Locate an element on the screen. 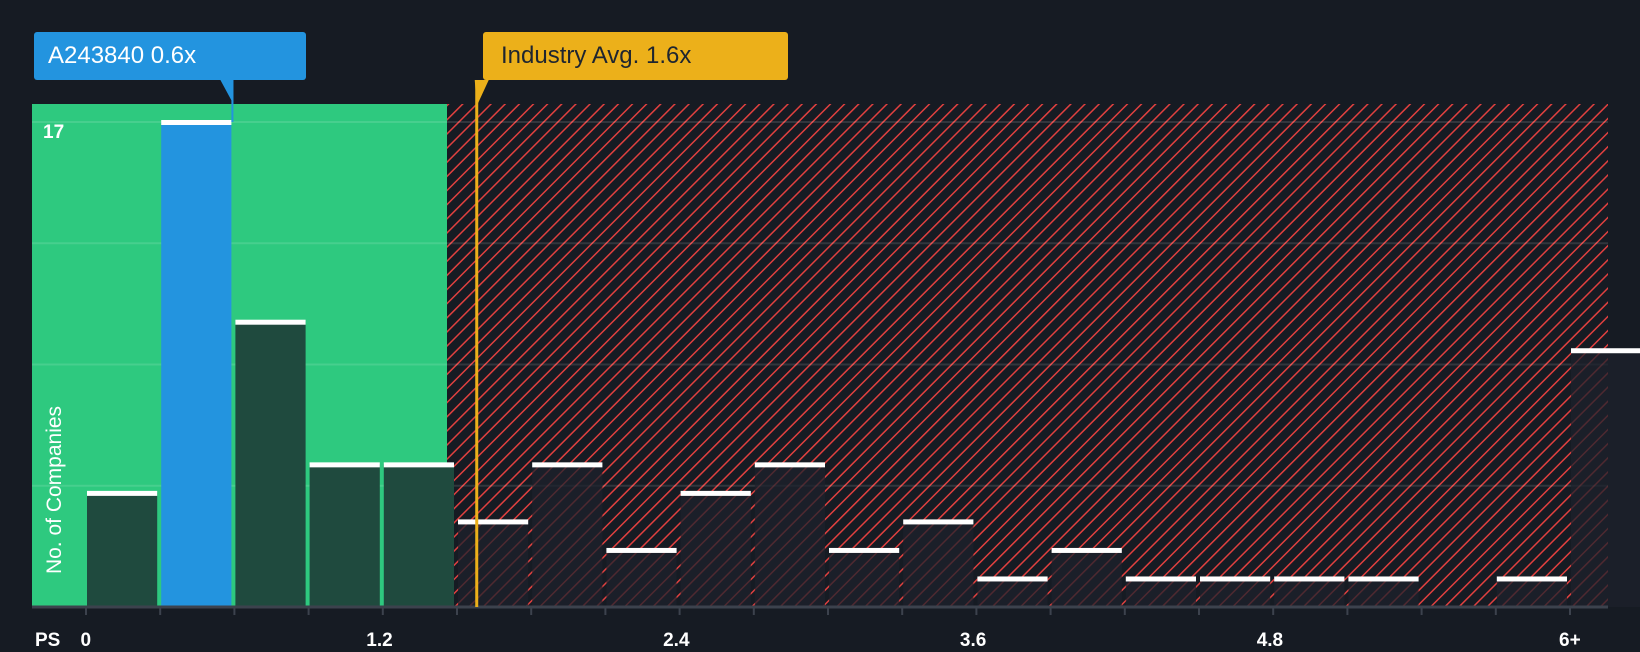  x-tick-label: 1.2 is located at coordinates (379, 640).